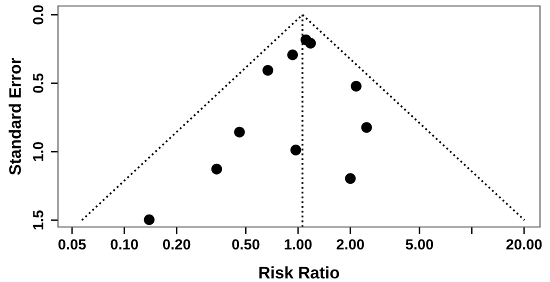  I want to click on x-tick-label: 0.20, so click(176, 244).